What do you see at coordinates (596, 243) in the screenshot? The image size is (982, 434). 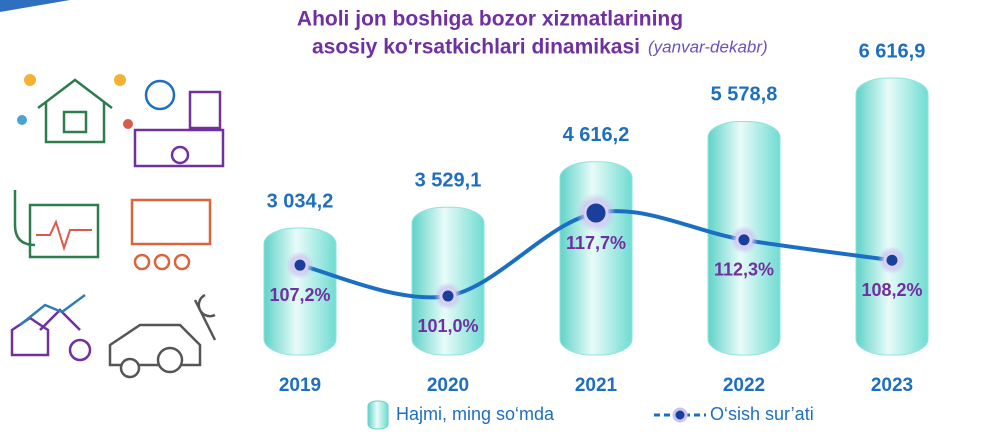 I see `data-label: 117,7%` at bounding box center [596, 243].